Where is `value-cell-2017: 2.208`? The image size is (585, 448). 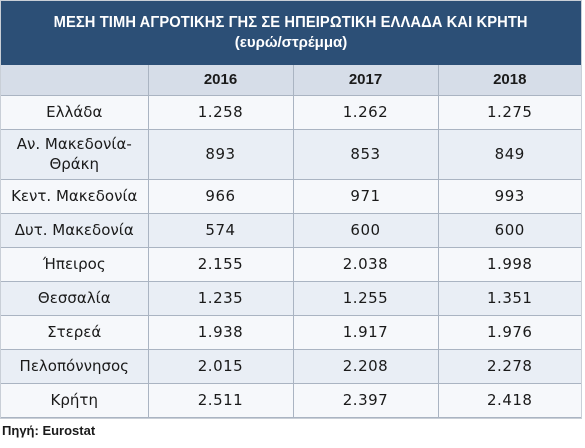
value-cell-2017: 2.208 is located at coordinates (365, 366).